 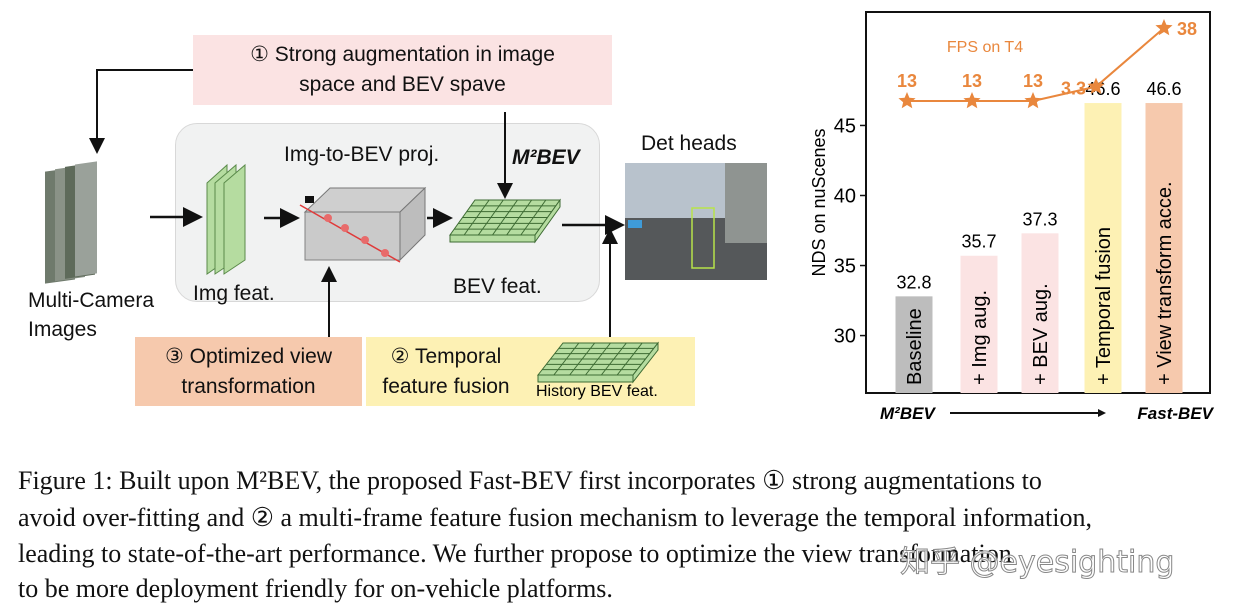 I want to click on y-tick-label: 35, so click(x=845, y=267).